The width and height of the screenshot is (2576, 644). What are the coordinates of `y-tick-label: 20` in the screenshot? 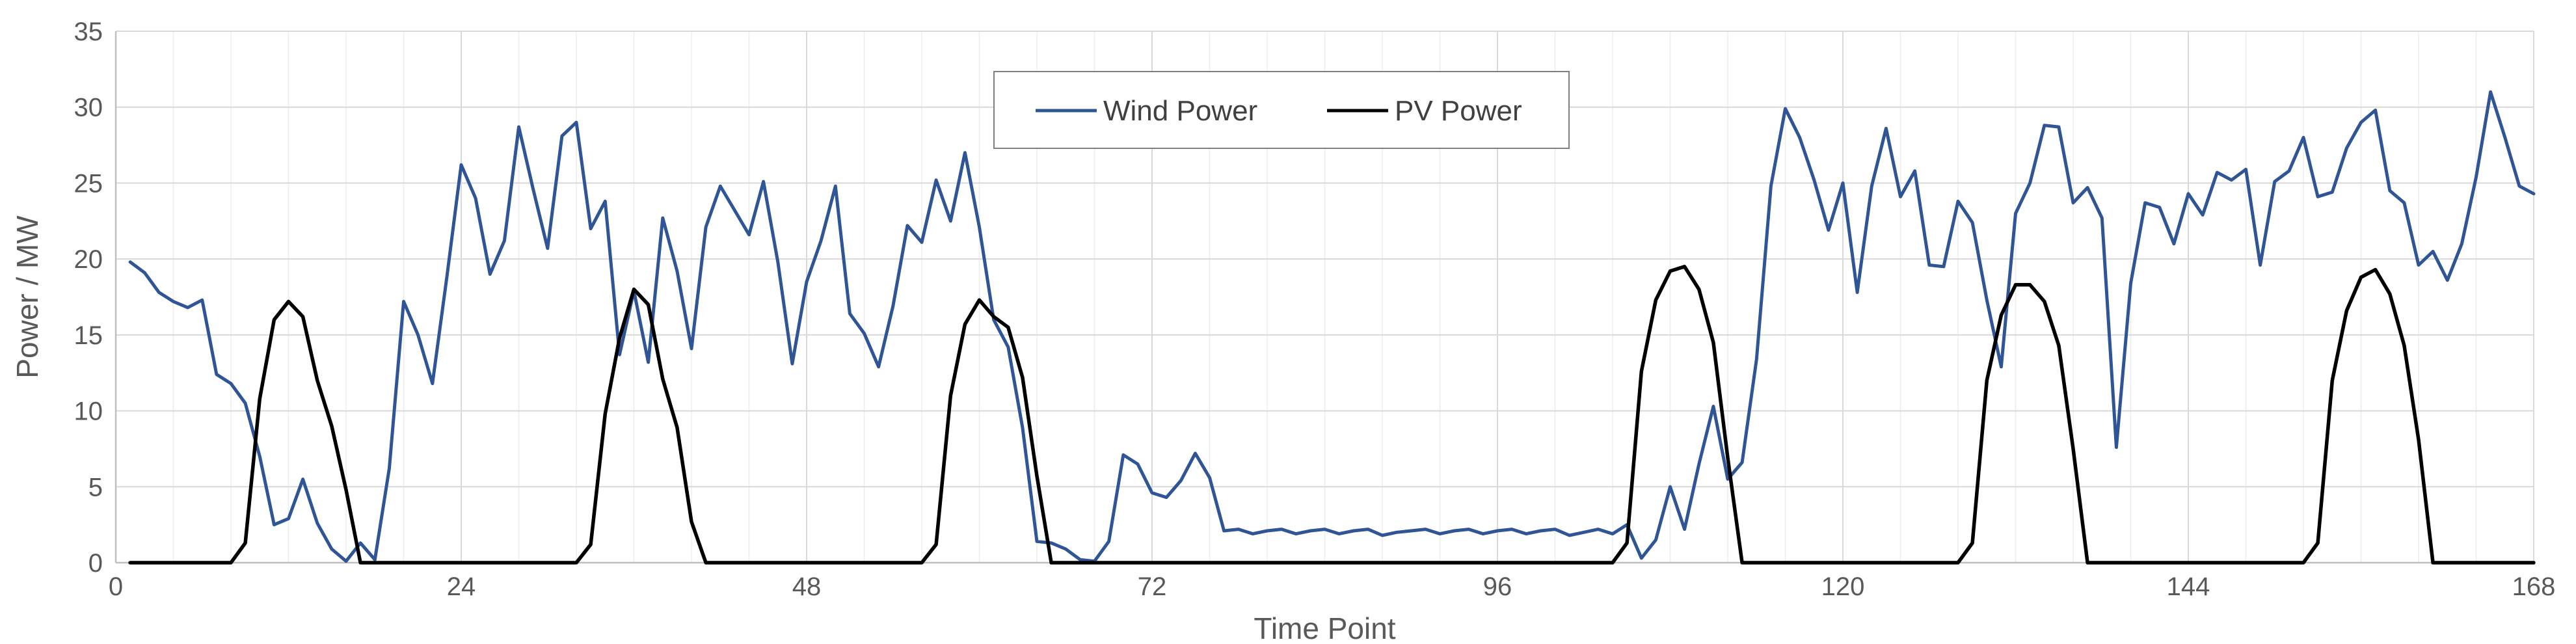 It's located at (88, 259).